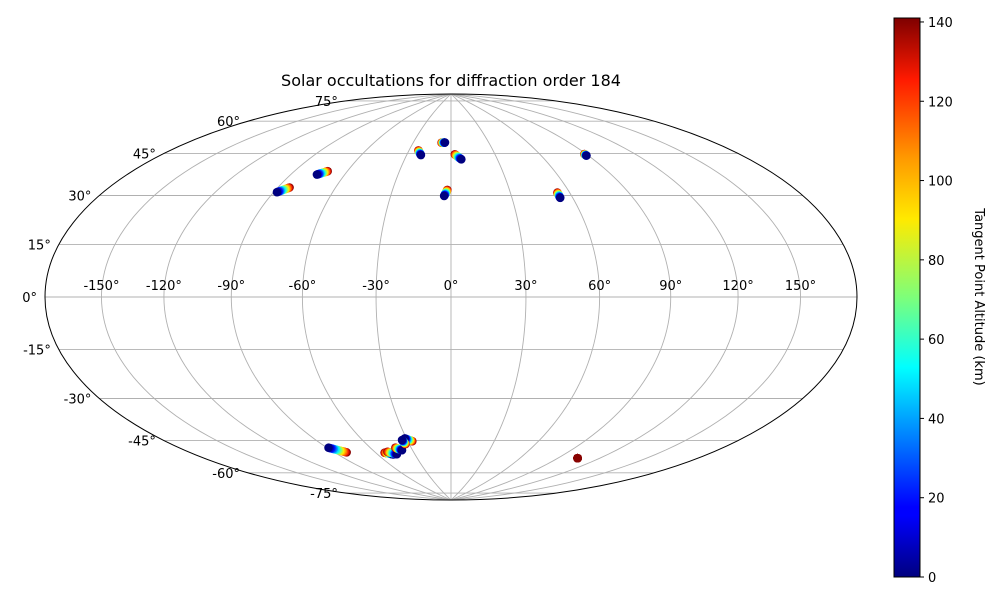 Image resolution: width=1000 pixels, height=600 pixels. I want to click on colorbar-tick-label: 0, so click(932, 578).